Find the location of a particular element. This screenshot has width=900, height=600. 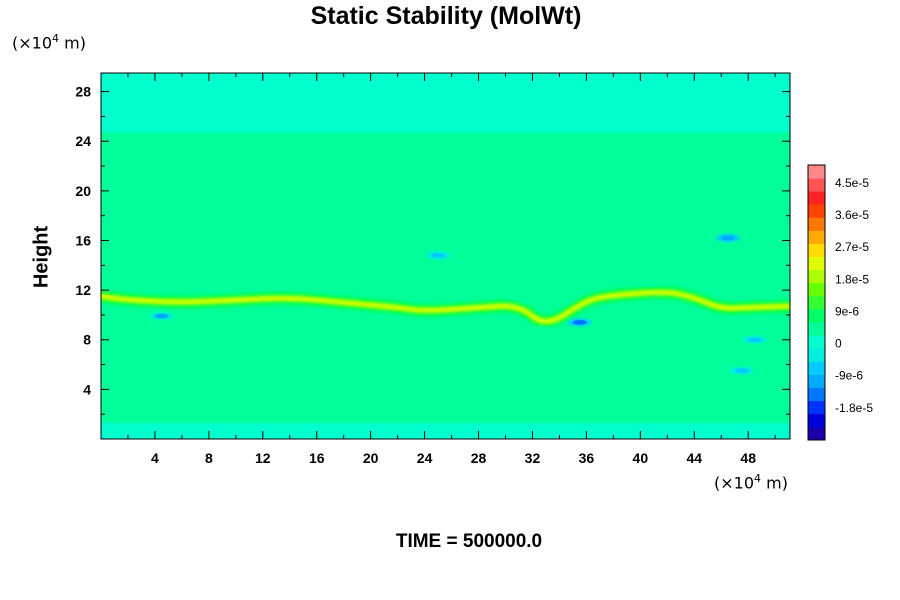

x-unit-label: (×104 m) is located at coordinates (751, 482).